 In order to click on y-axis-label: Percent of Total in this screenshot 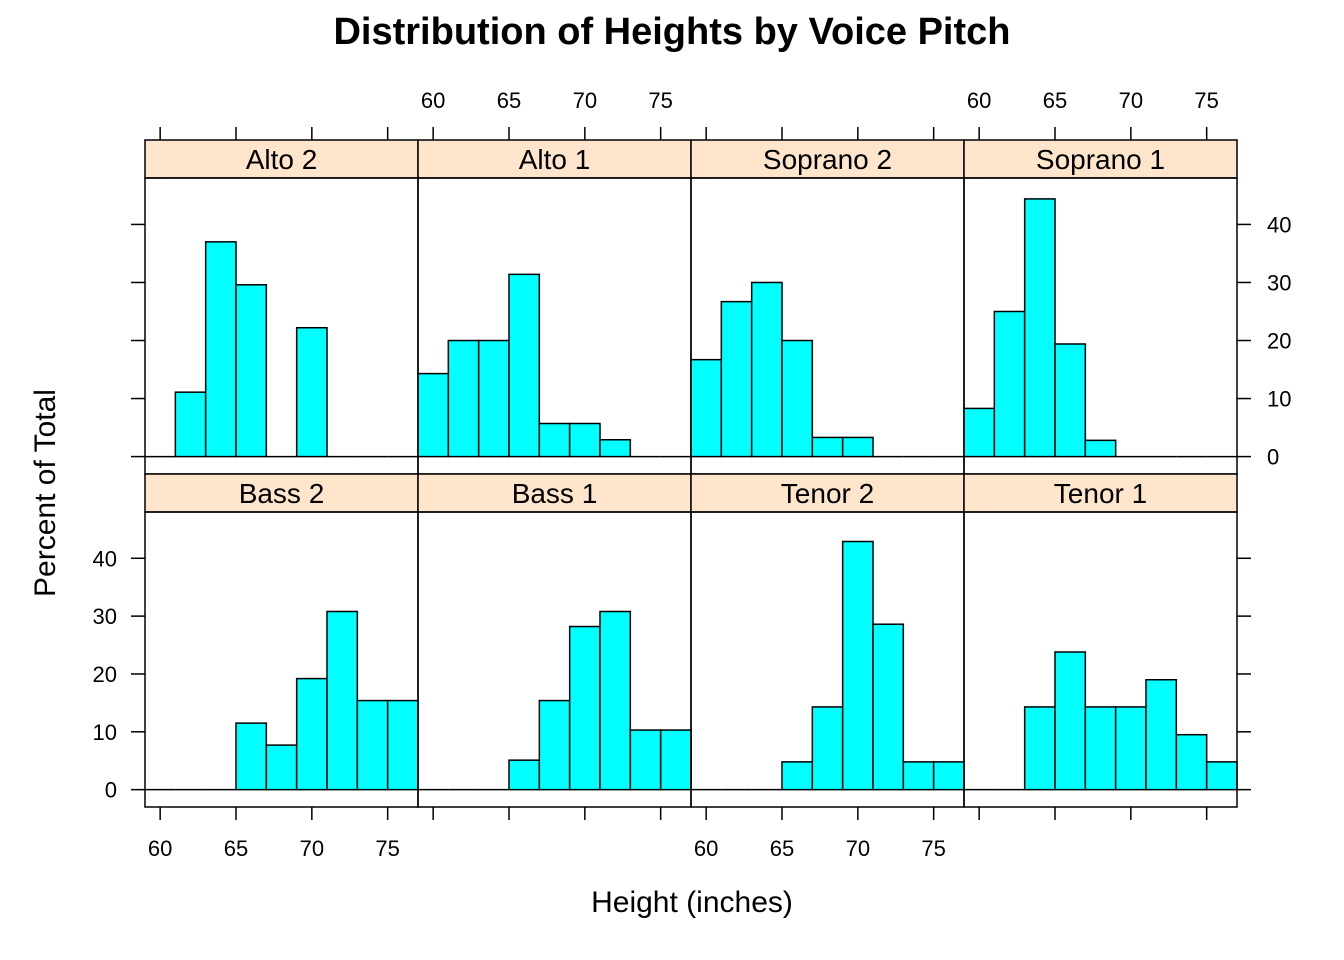, I will do `click(45, 493)`.